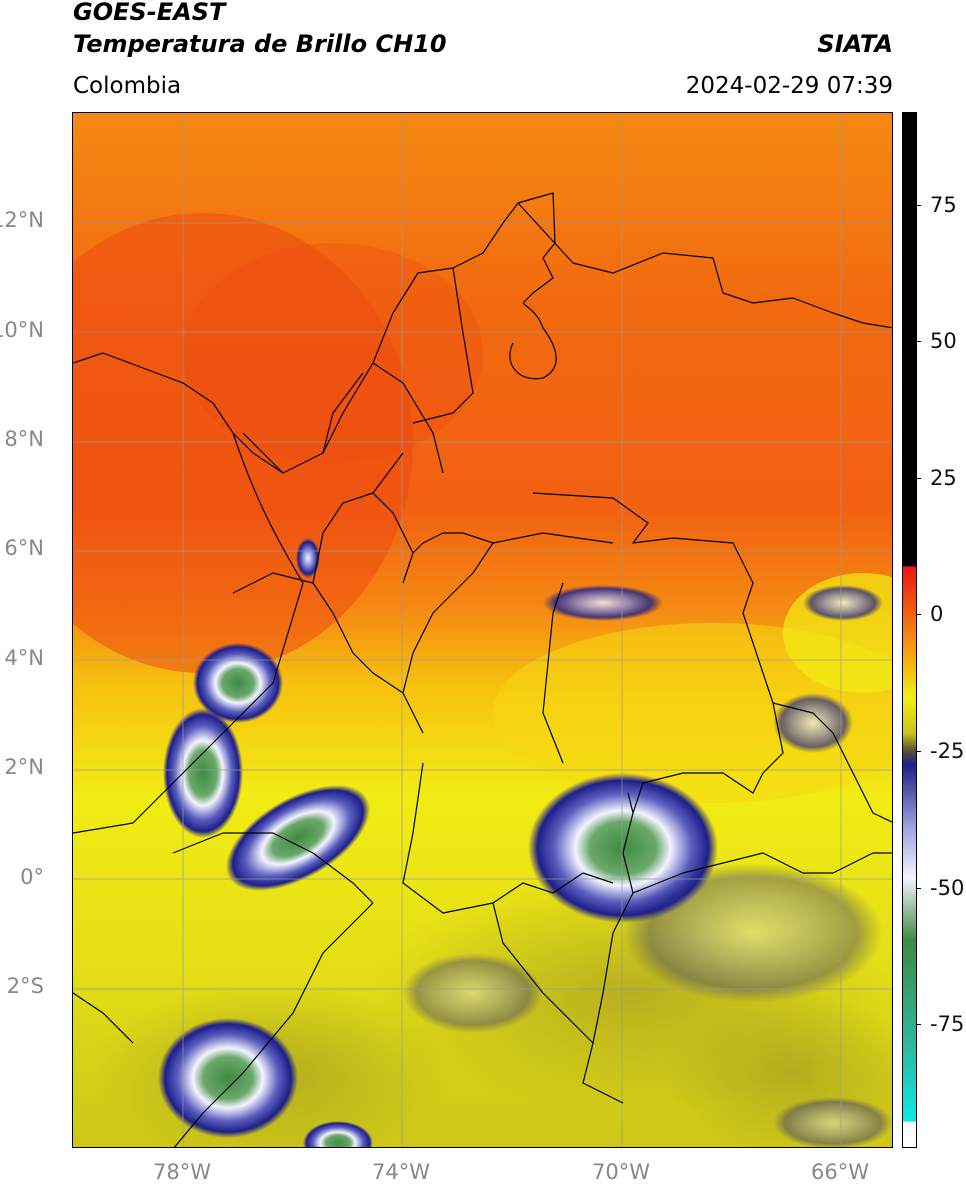 This screenshot has height=1190, width=966. Describe the element at coordinates (25, 986) in the screenshot. I see `lat-label: 2°S` at that location.